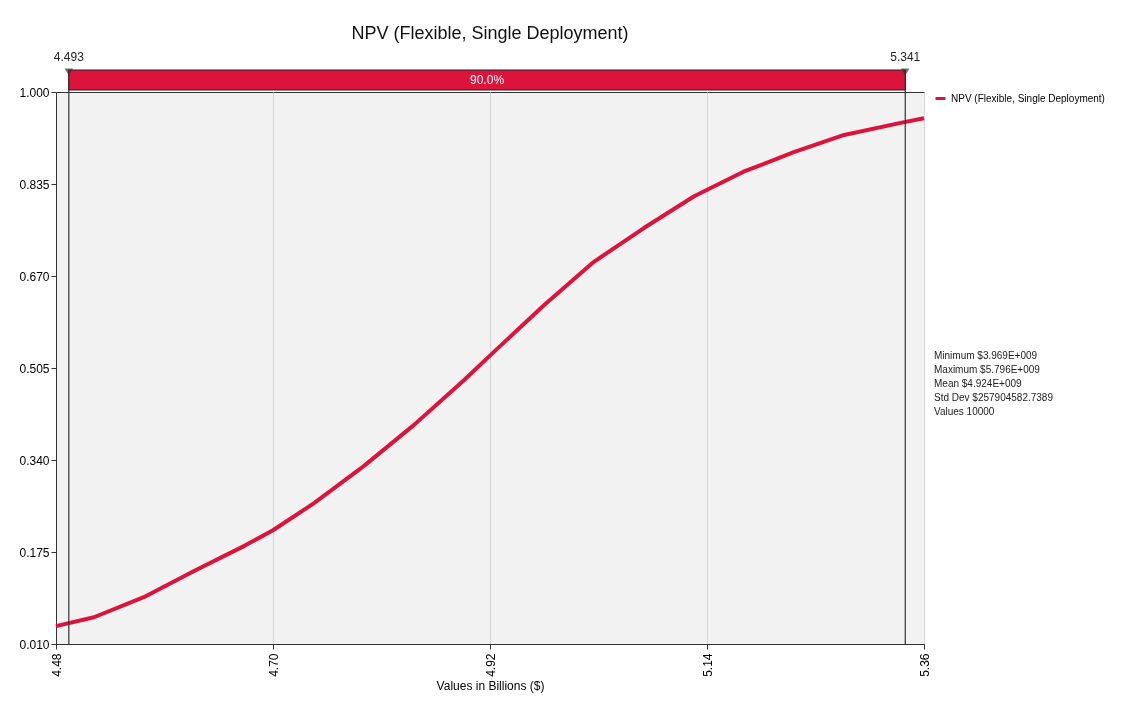 The width and height of the screenshot is (1135, 710). What do you see at coordinates (56, 665) in the screenshot?
I see `x-tick-label: 4.48` at bounding box center [56, 665].